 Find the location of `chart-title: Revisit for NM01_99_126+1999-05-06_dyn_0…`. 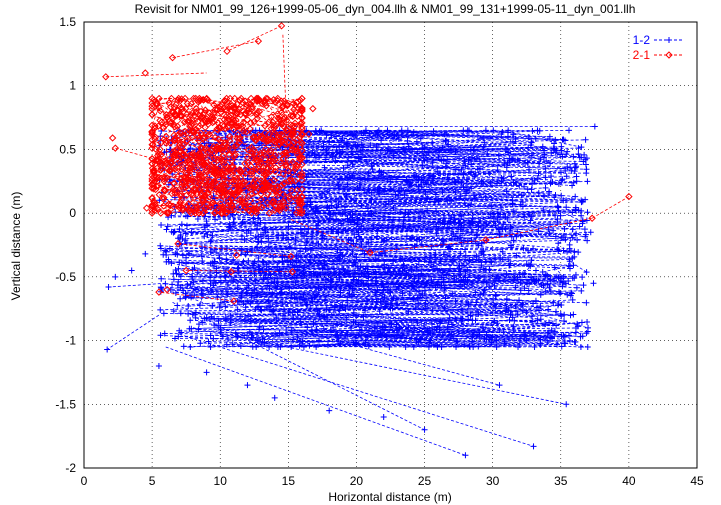

chart-title: Revisit for NM01_99_126+1999-05-06_dyn_0… is located at coordinates (385, 9).